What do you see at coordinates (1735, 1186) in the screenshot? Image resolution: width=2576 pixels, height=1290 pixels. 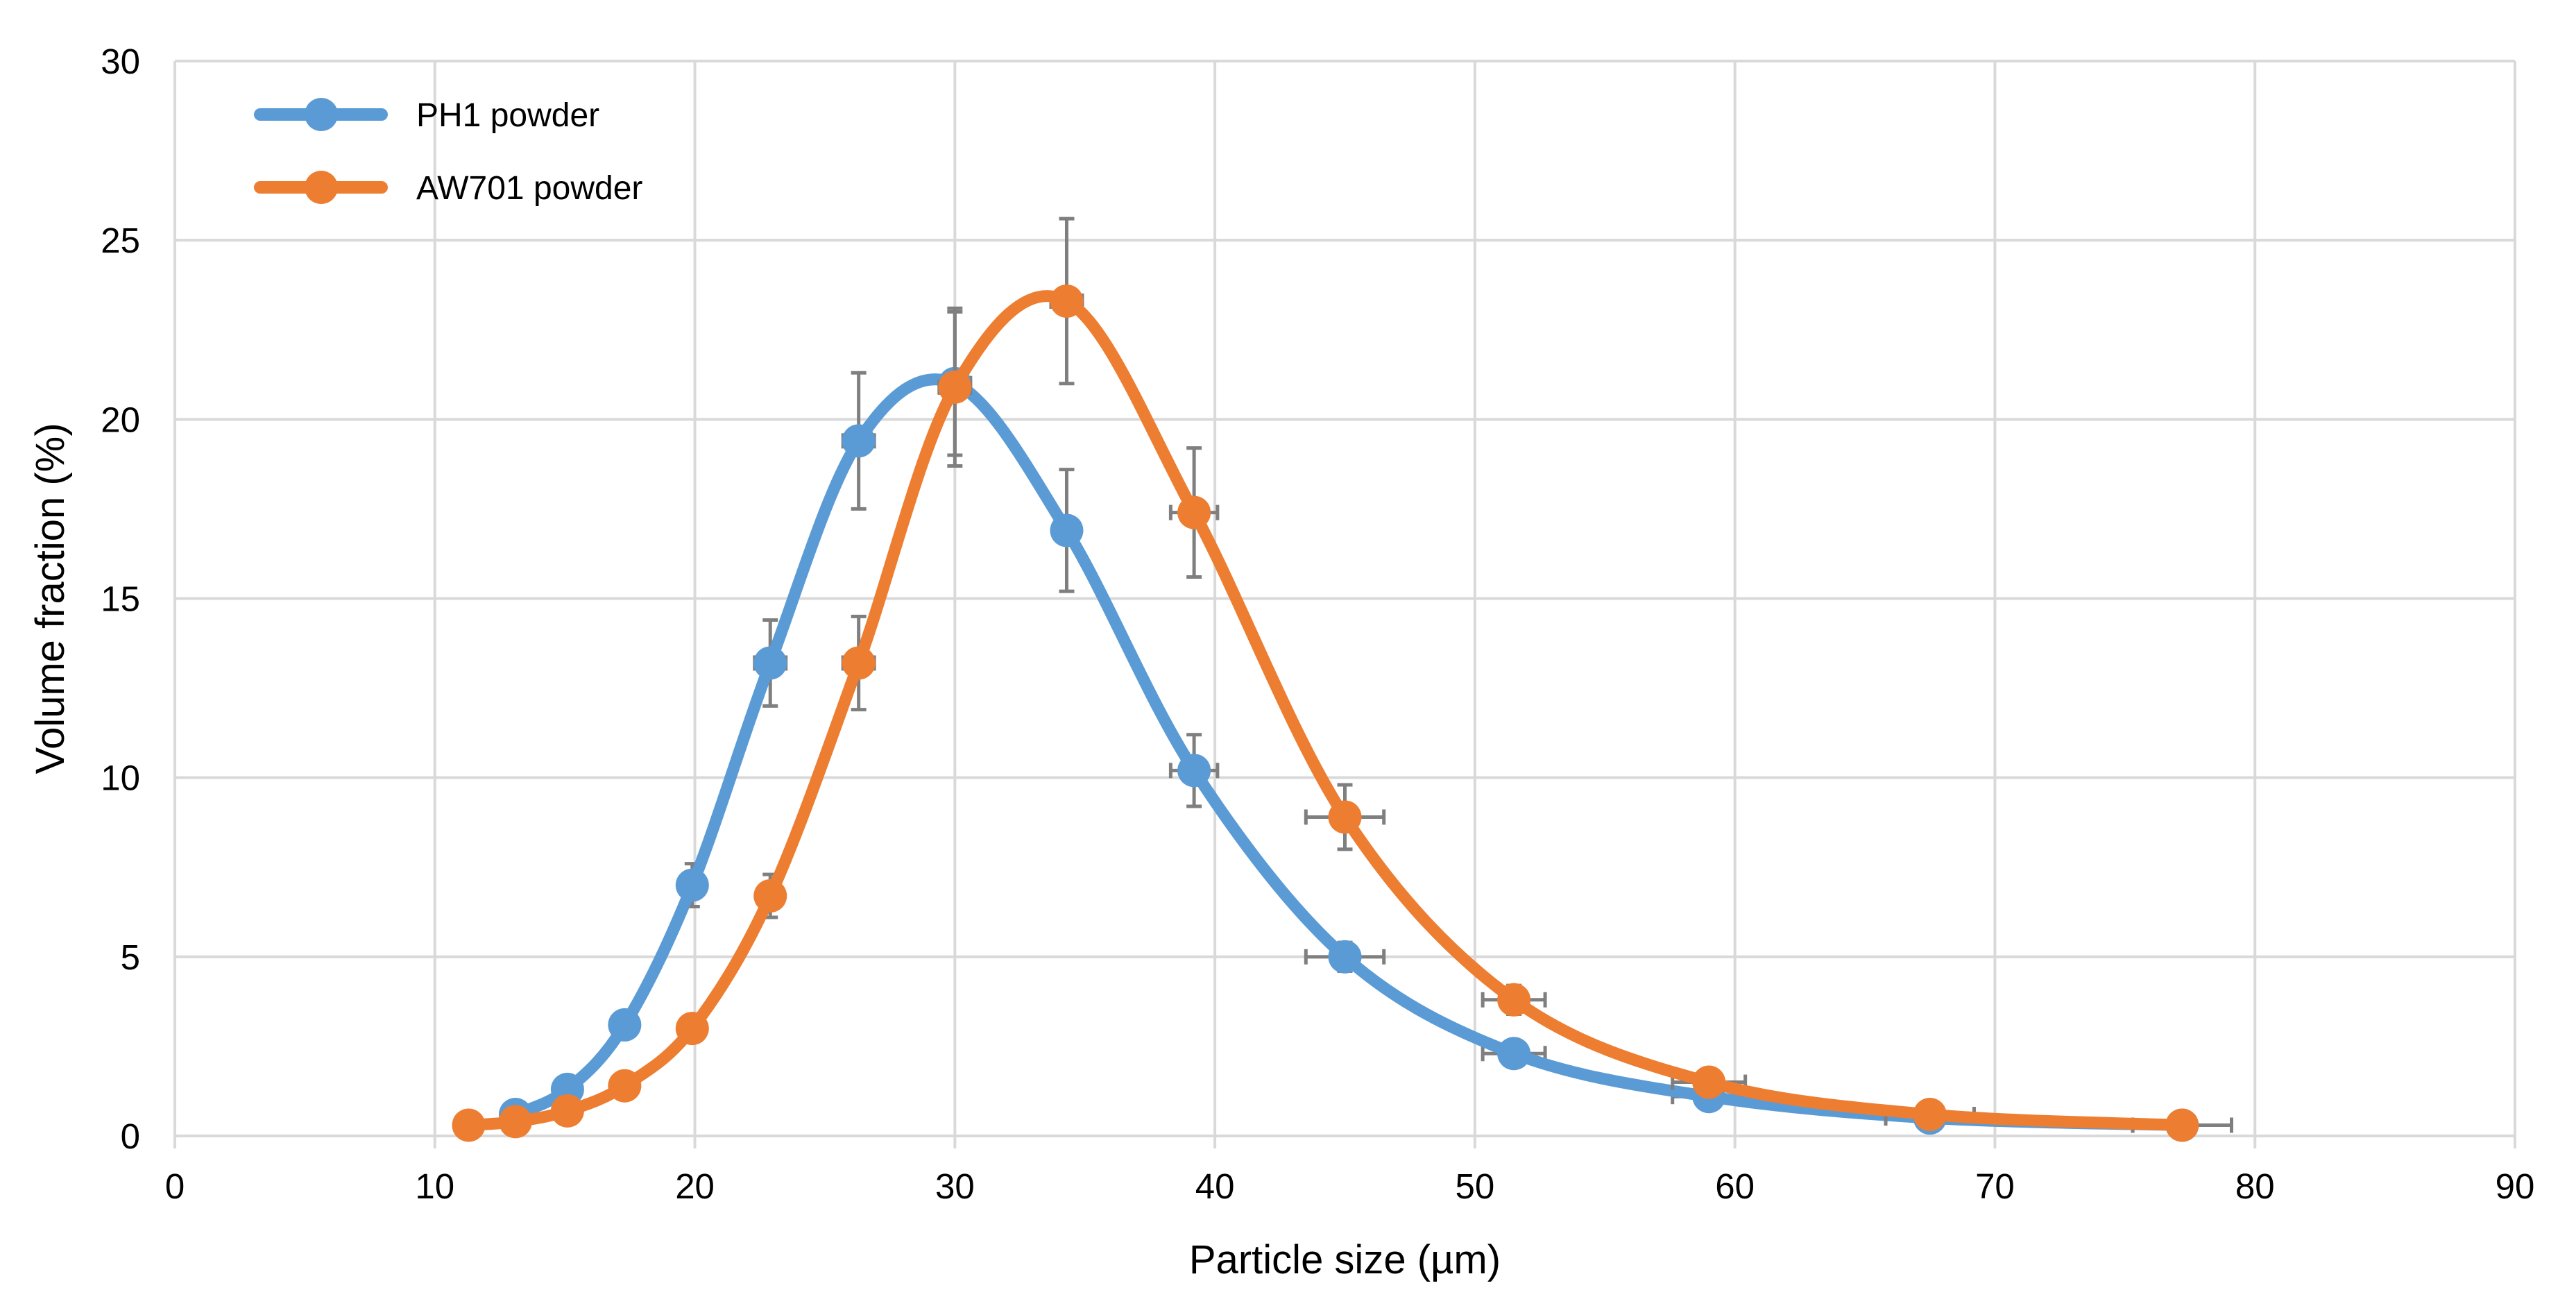 I see `x-tick-label: 60` at bounding box center [1735, 1186].